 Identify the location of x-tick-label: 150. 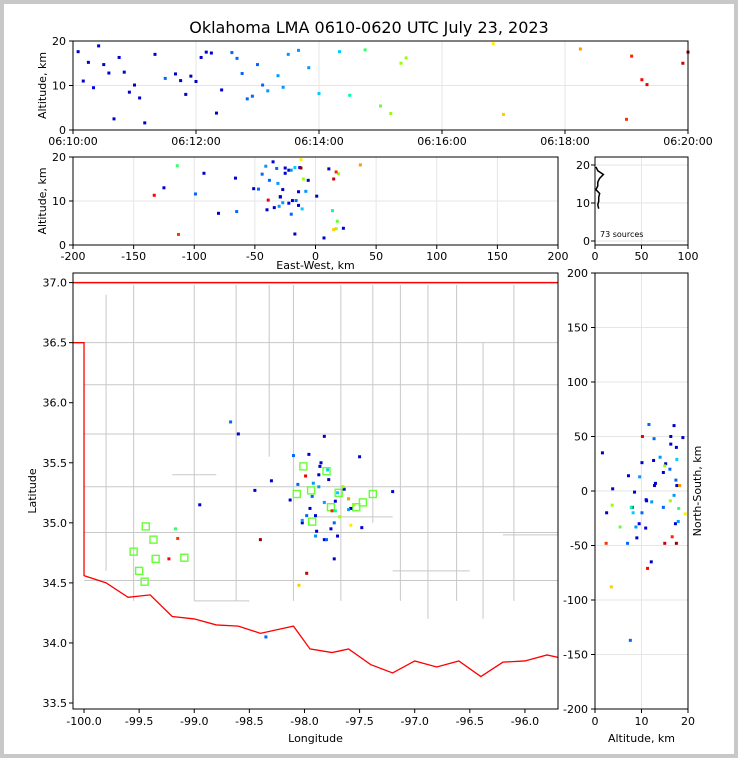
(497, 256).